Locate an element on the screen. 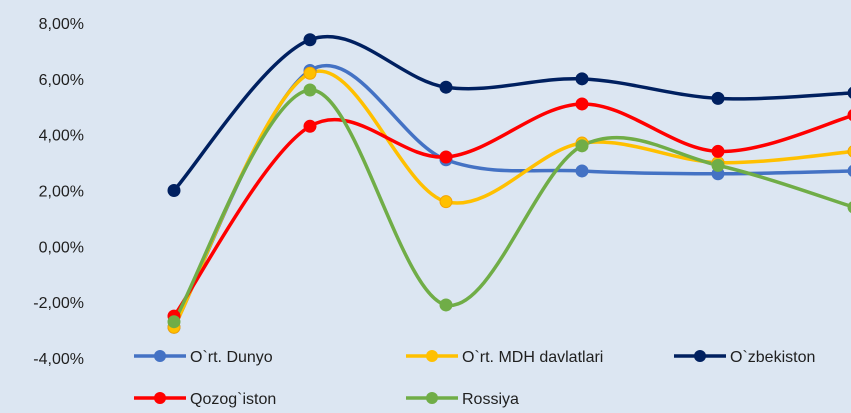 This screenshot has height=413, width=851. legend-label: O`rt. Dunyo is located at coordinates (231, 357).